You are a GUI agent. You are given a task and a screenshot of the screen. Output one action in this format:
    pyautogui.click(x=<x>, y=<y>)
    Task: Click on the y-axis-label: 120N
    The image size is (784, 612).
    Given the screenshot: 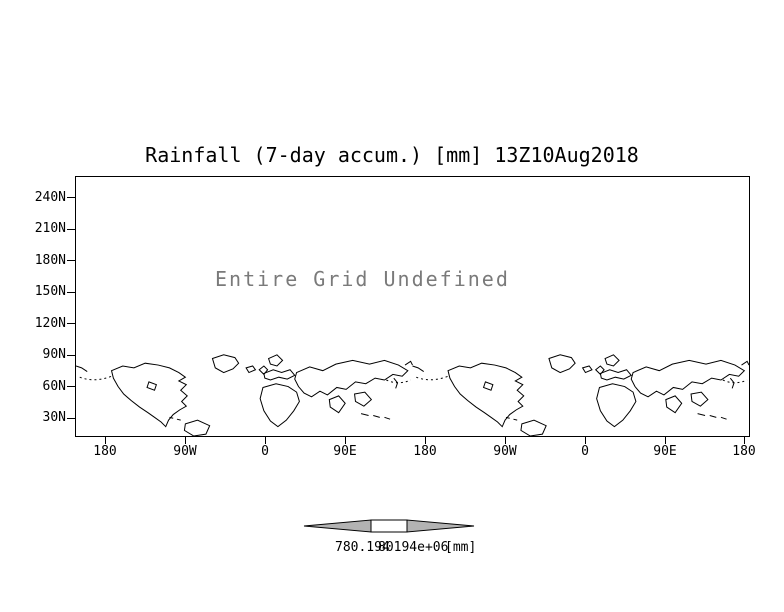 What is the action you would take?
    pyautogui.click(x=50, y=323)
    